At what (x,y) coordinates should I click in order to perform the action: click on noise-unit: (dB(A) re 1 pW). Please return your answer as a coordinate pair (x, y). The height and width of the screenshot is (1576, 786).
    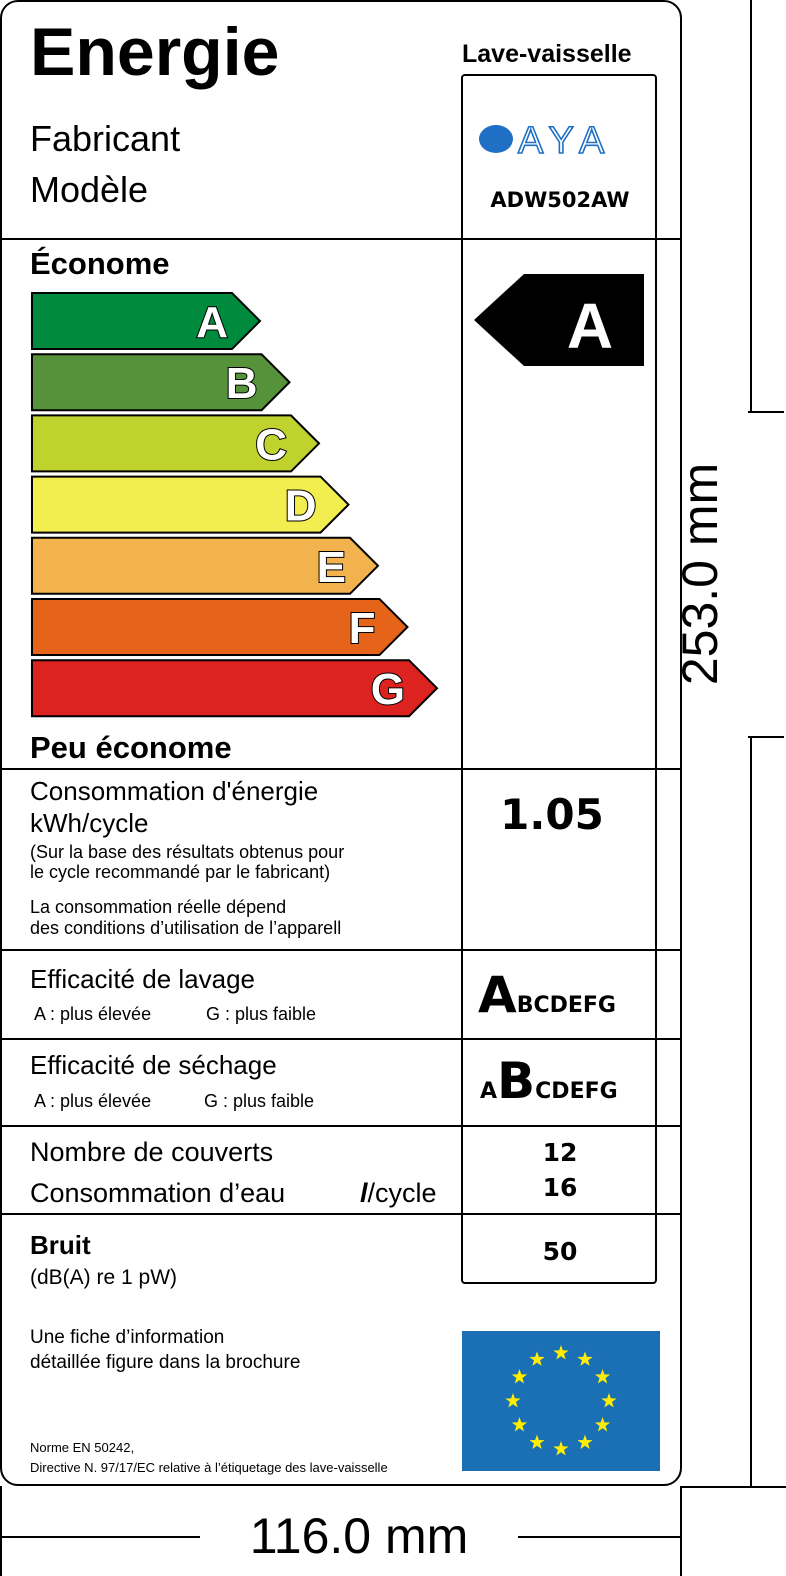
    Looking at the image, I should click on (104, 1277).